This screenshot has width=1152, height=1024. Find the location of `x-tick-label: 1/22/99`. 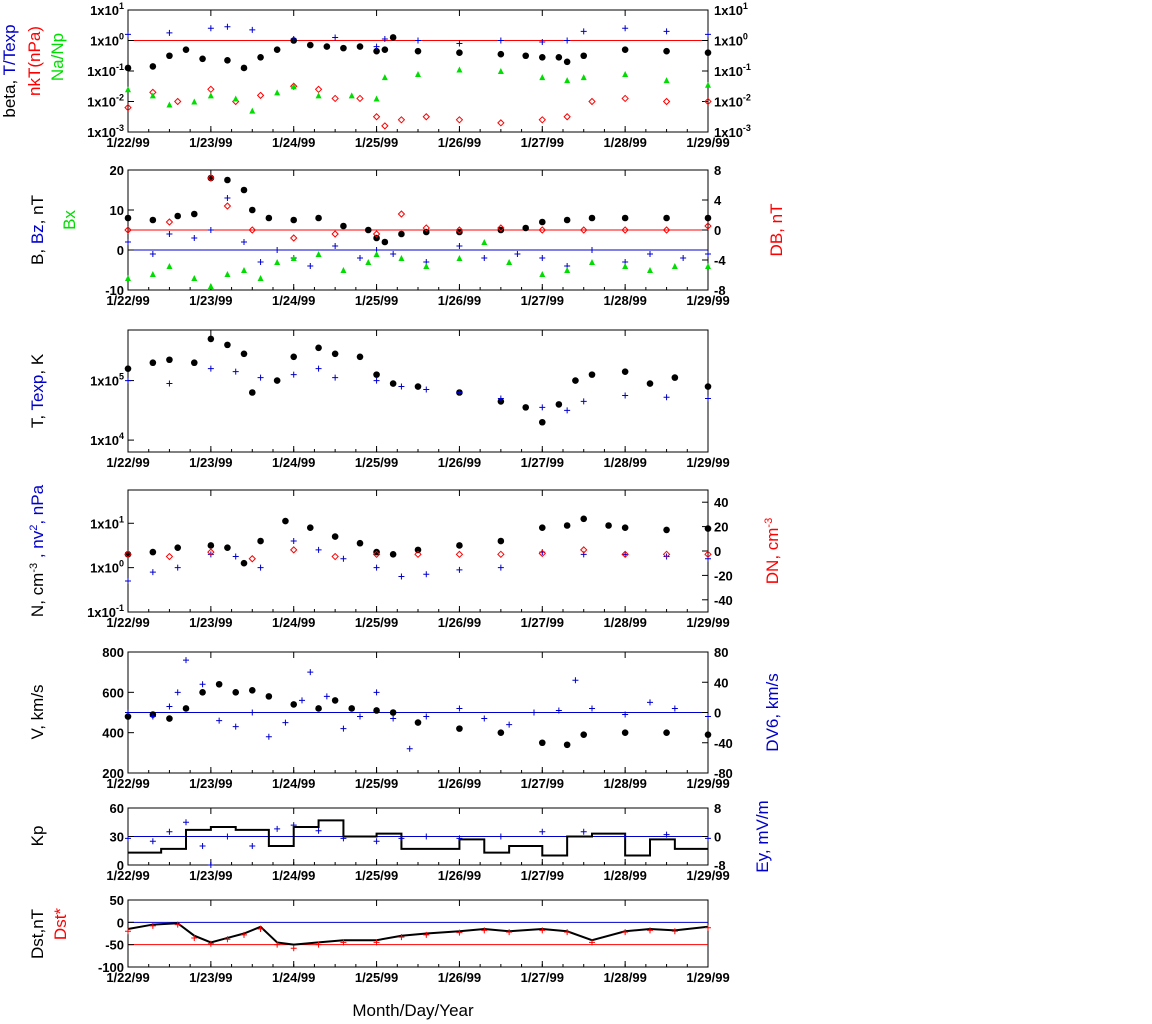

x-tick-label: 1/22/99 is located at coordinates (127, 783).